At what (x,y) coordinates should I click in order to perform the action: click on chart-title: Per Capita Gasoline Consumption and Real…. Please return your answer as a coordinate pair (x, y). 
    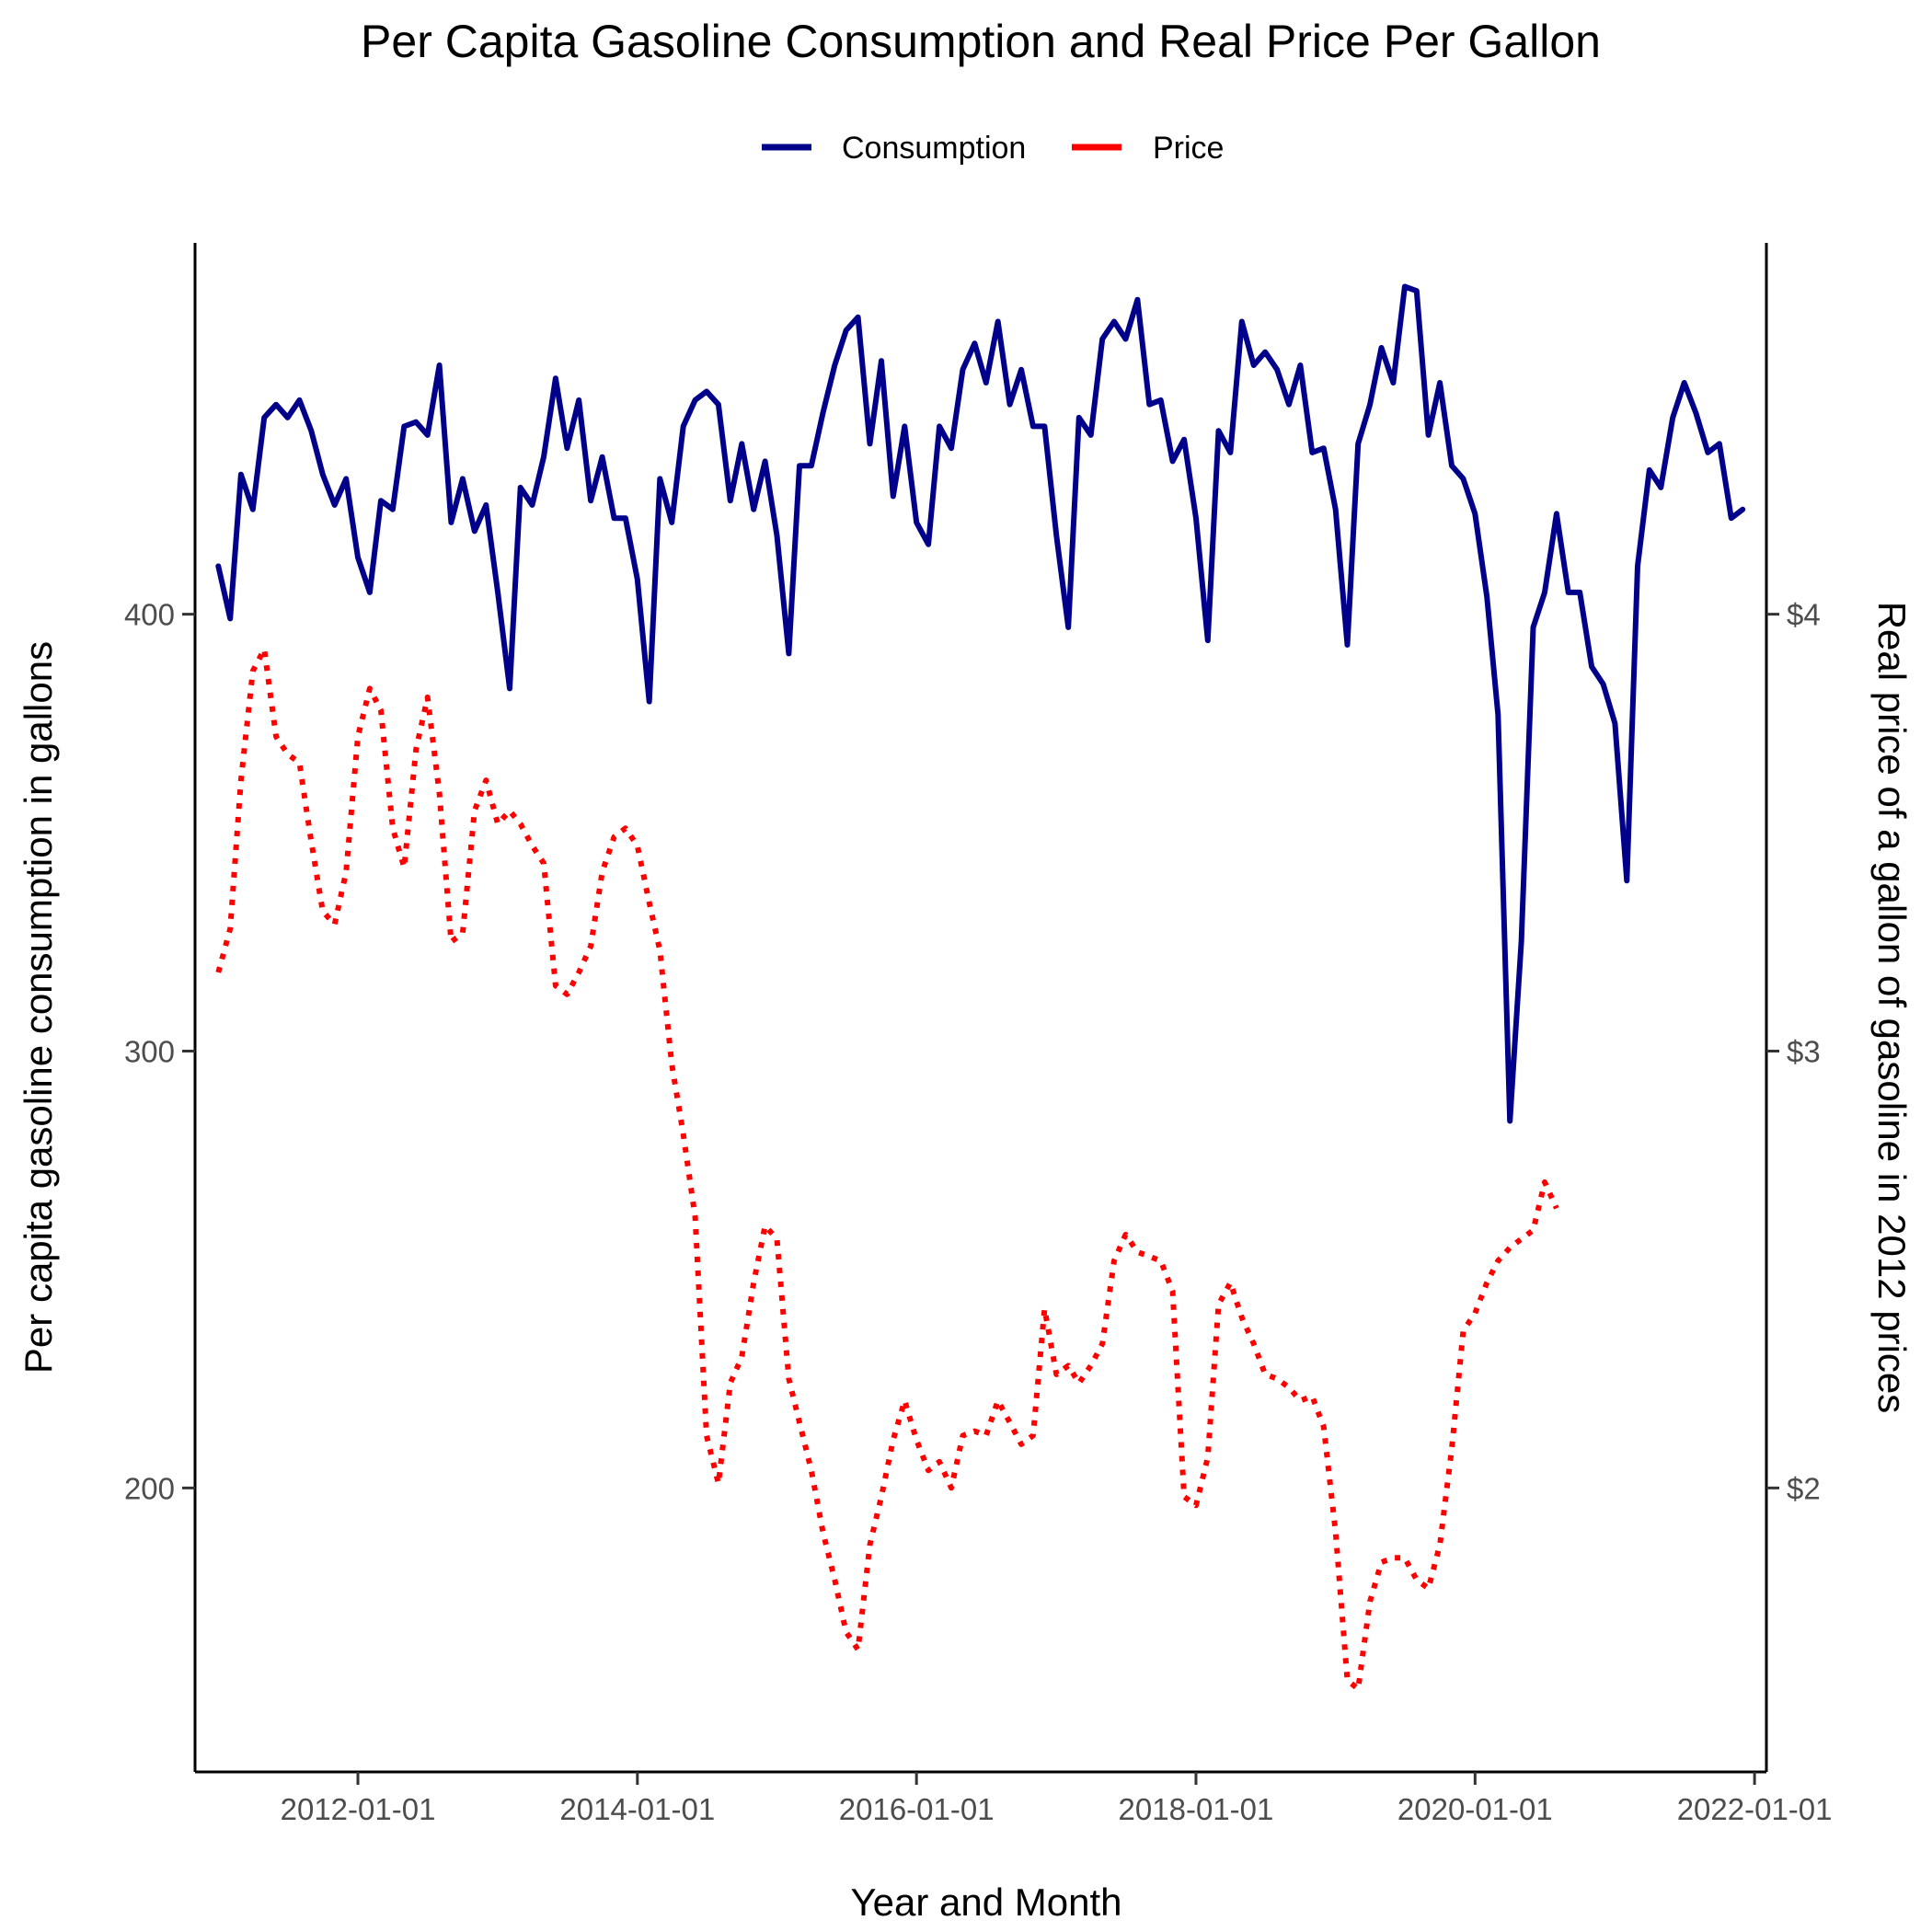
    Looking at the image, I should click on (981, 41).